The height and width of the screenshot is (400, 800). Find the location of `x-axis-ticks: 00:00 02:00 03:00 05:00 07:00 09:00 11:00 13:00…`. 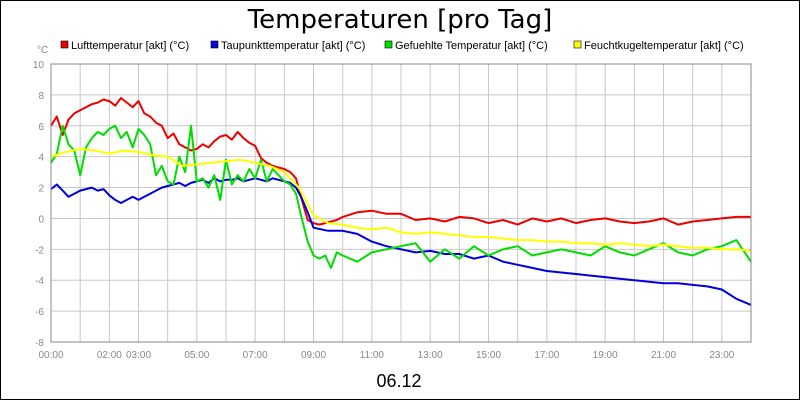

x-axis-ticks: 00:00 02:00 03:00 05:00 07:00 09:00 11:00 13:00… is located at coordinates (386, 355).